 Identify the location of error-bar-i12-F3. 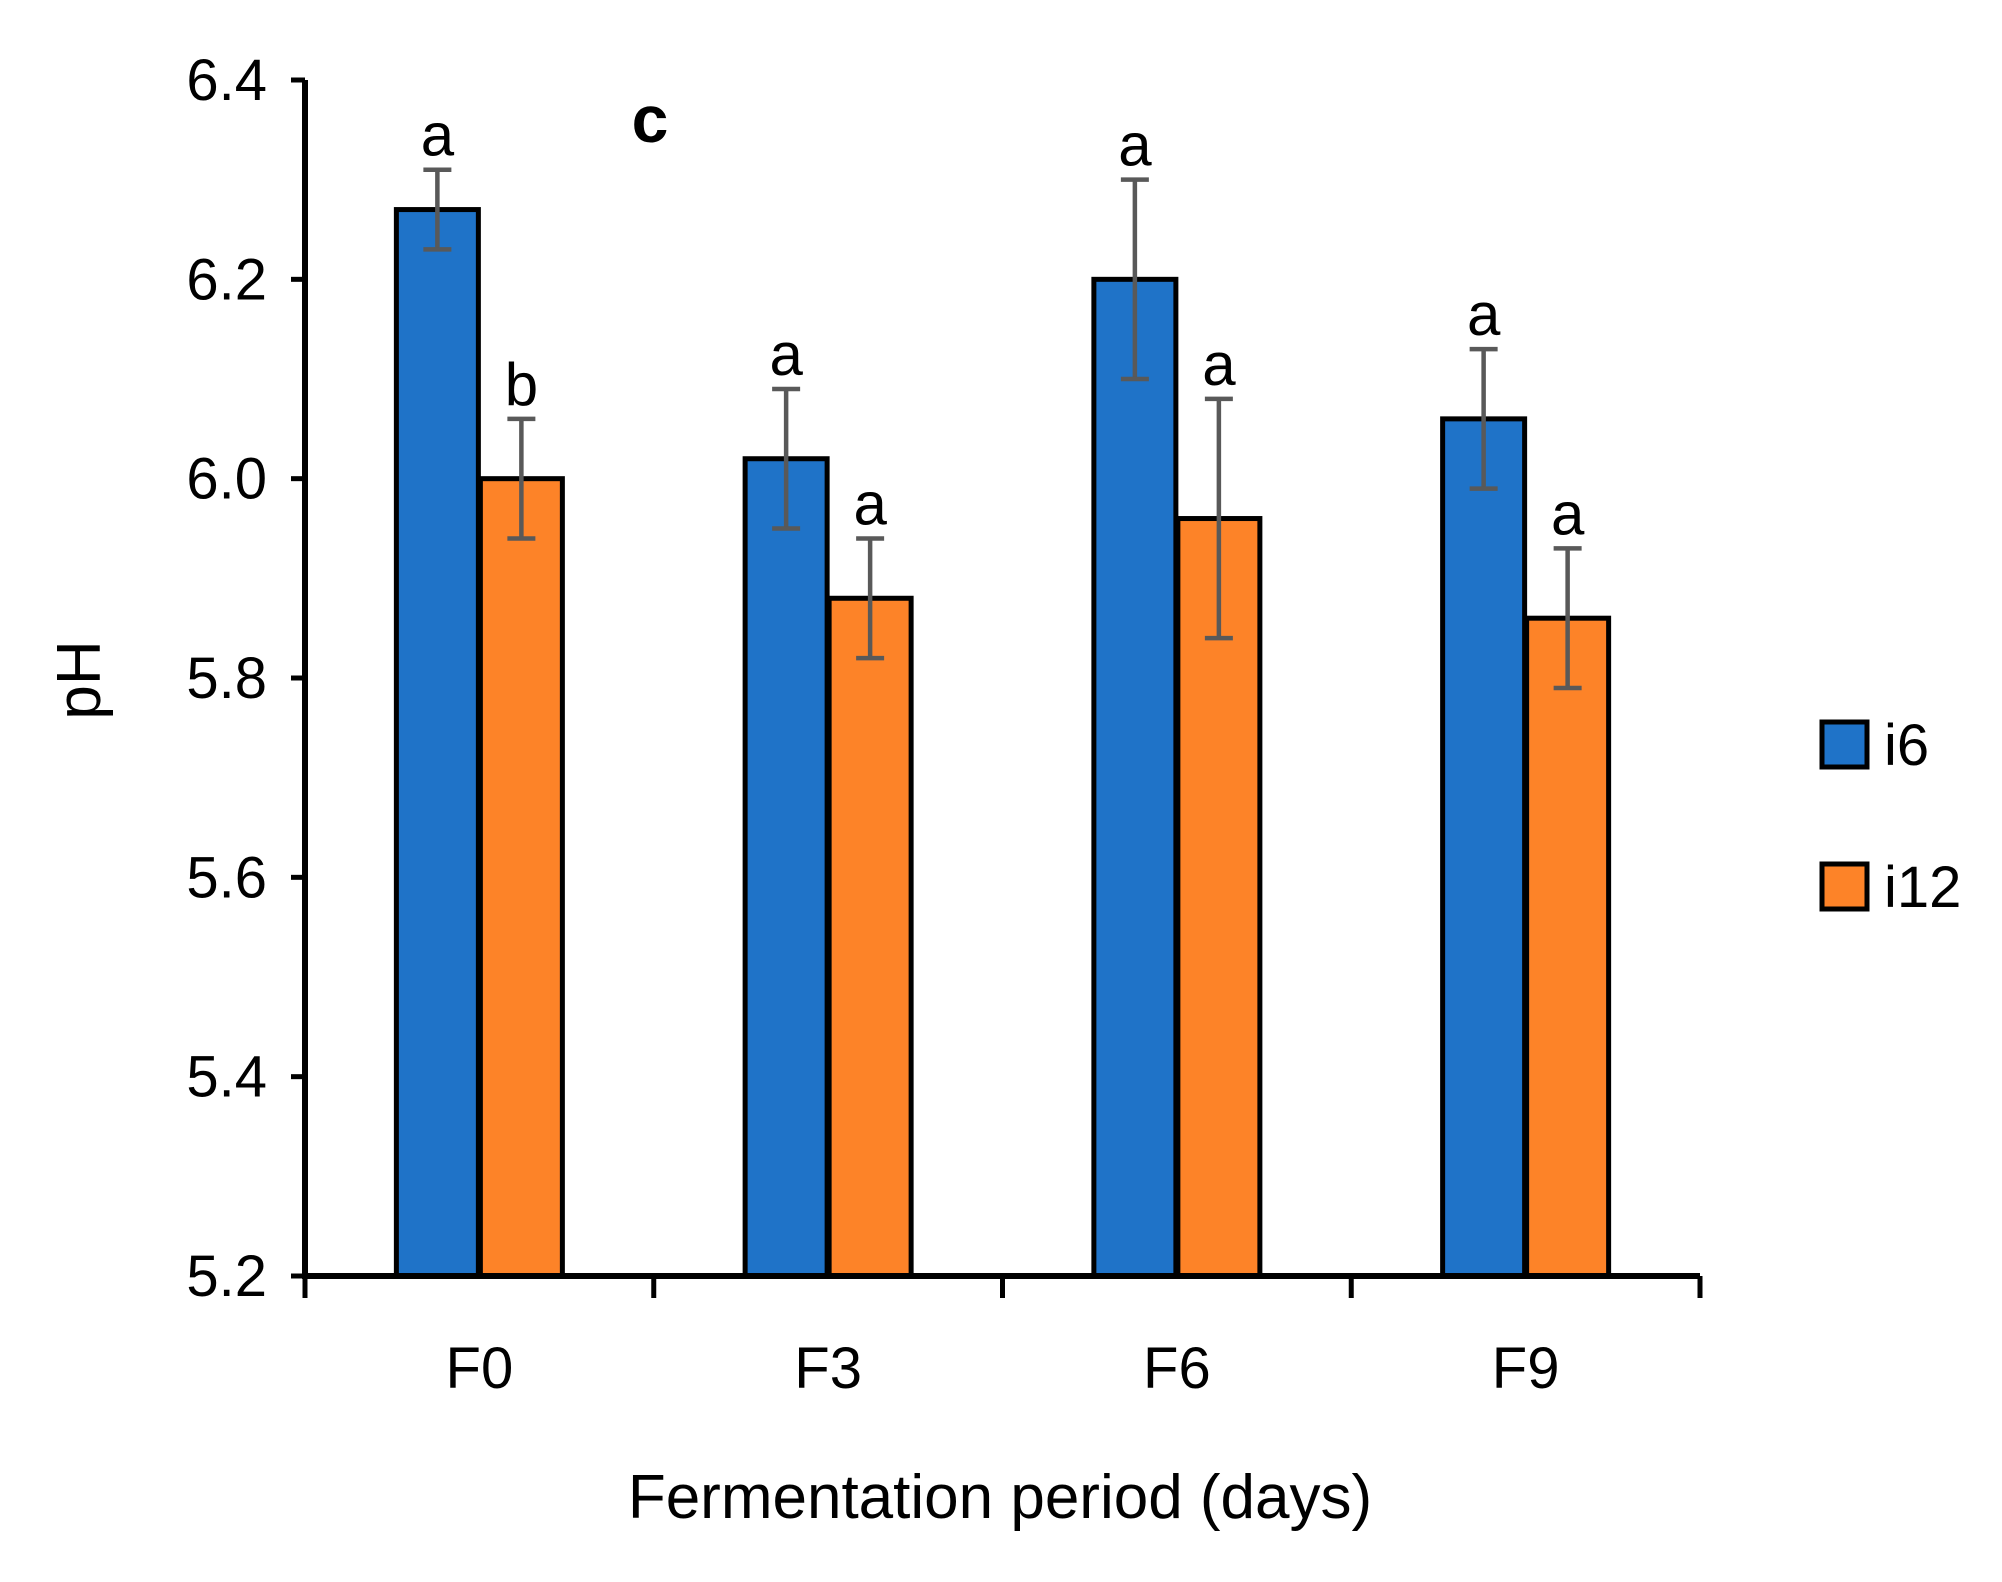
(870, 598).